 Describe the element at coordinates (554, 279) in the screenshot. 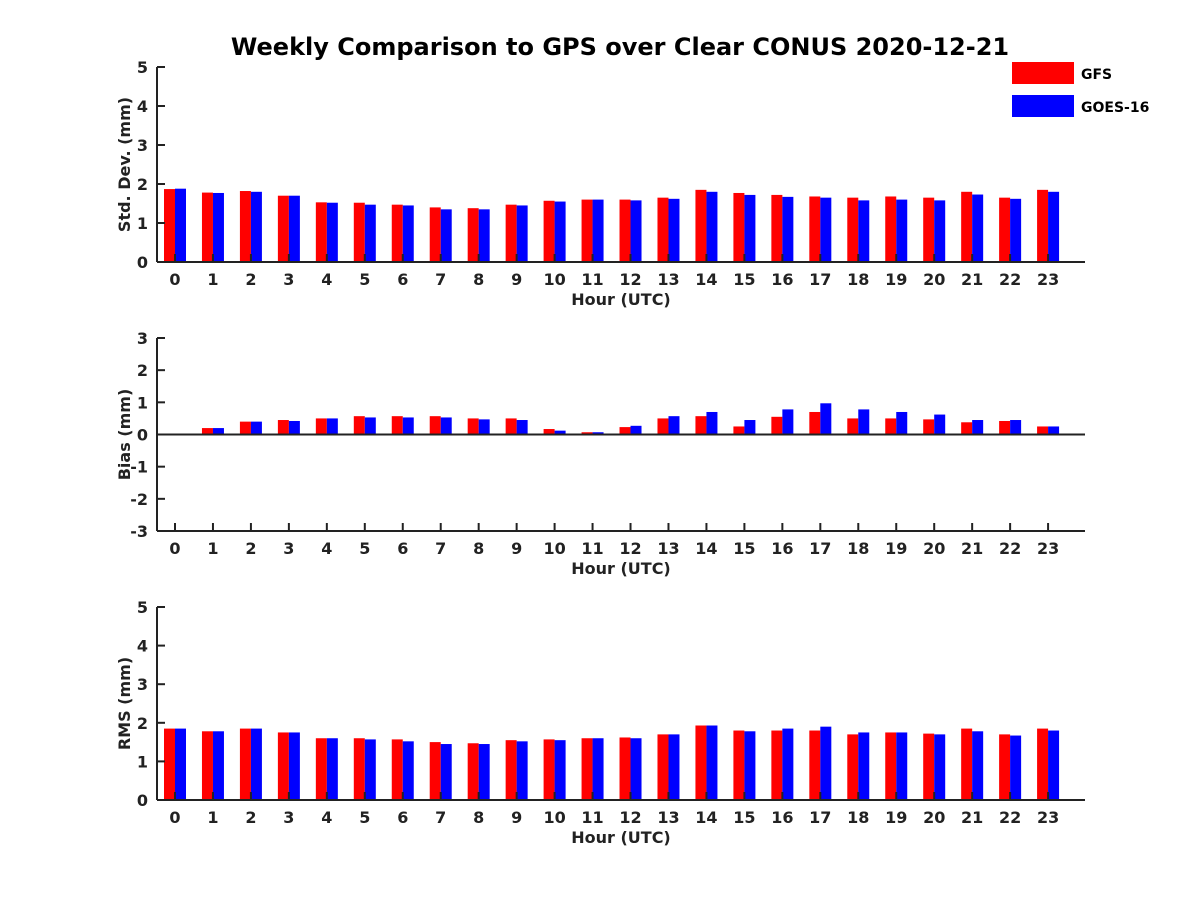

I see `x-tick-label: 10` at that location.